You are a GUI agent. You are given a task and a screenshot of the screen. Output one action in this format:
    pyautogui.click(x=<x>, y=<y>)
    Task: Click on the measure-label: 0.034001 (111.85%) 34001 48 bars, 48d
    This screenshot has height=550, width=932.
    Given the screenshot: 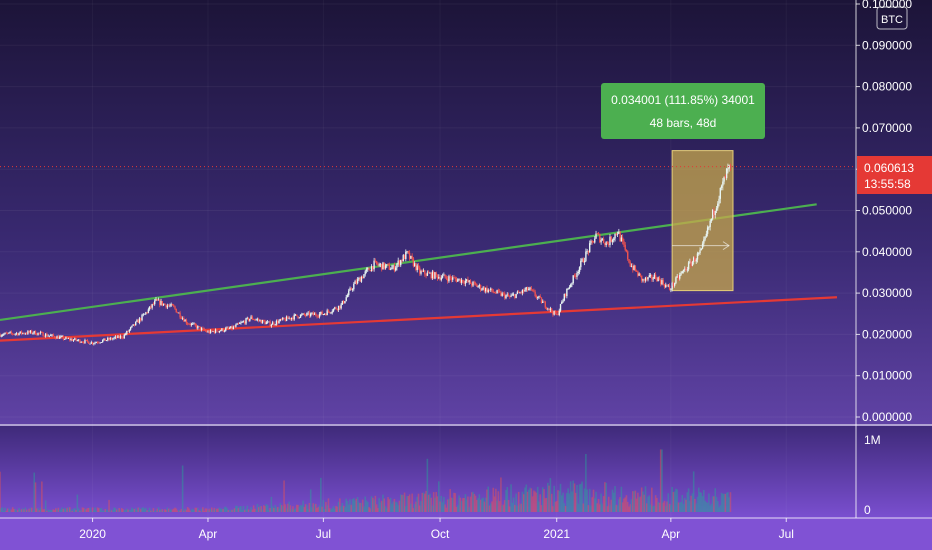 What is the action you would take?
    pyautogui.click(x=683, y=111)
    